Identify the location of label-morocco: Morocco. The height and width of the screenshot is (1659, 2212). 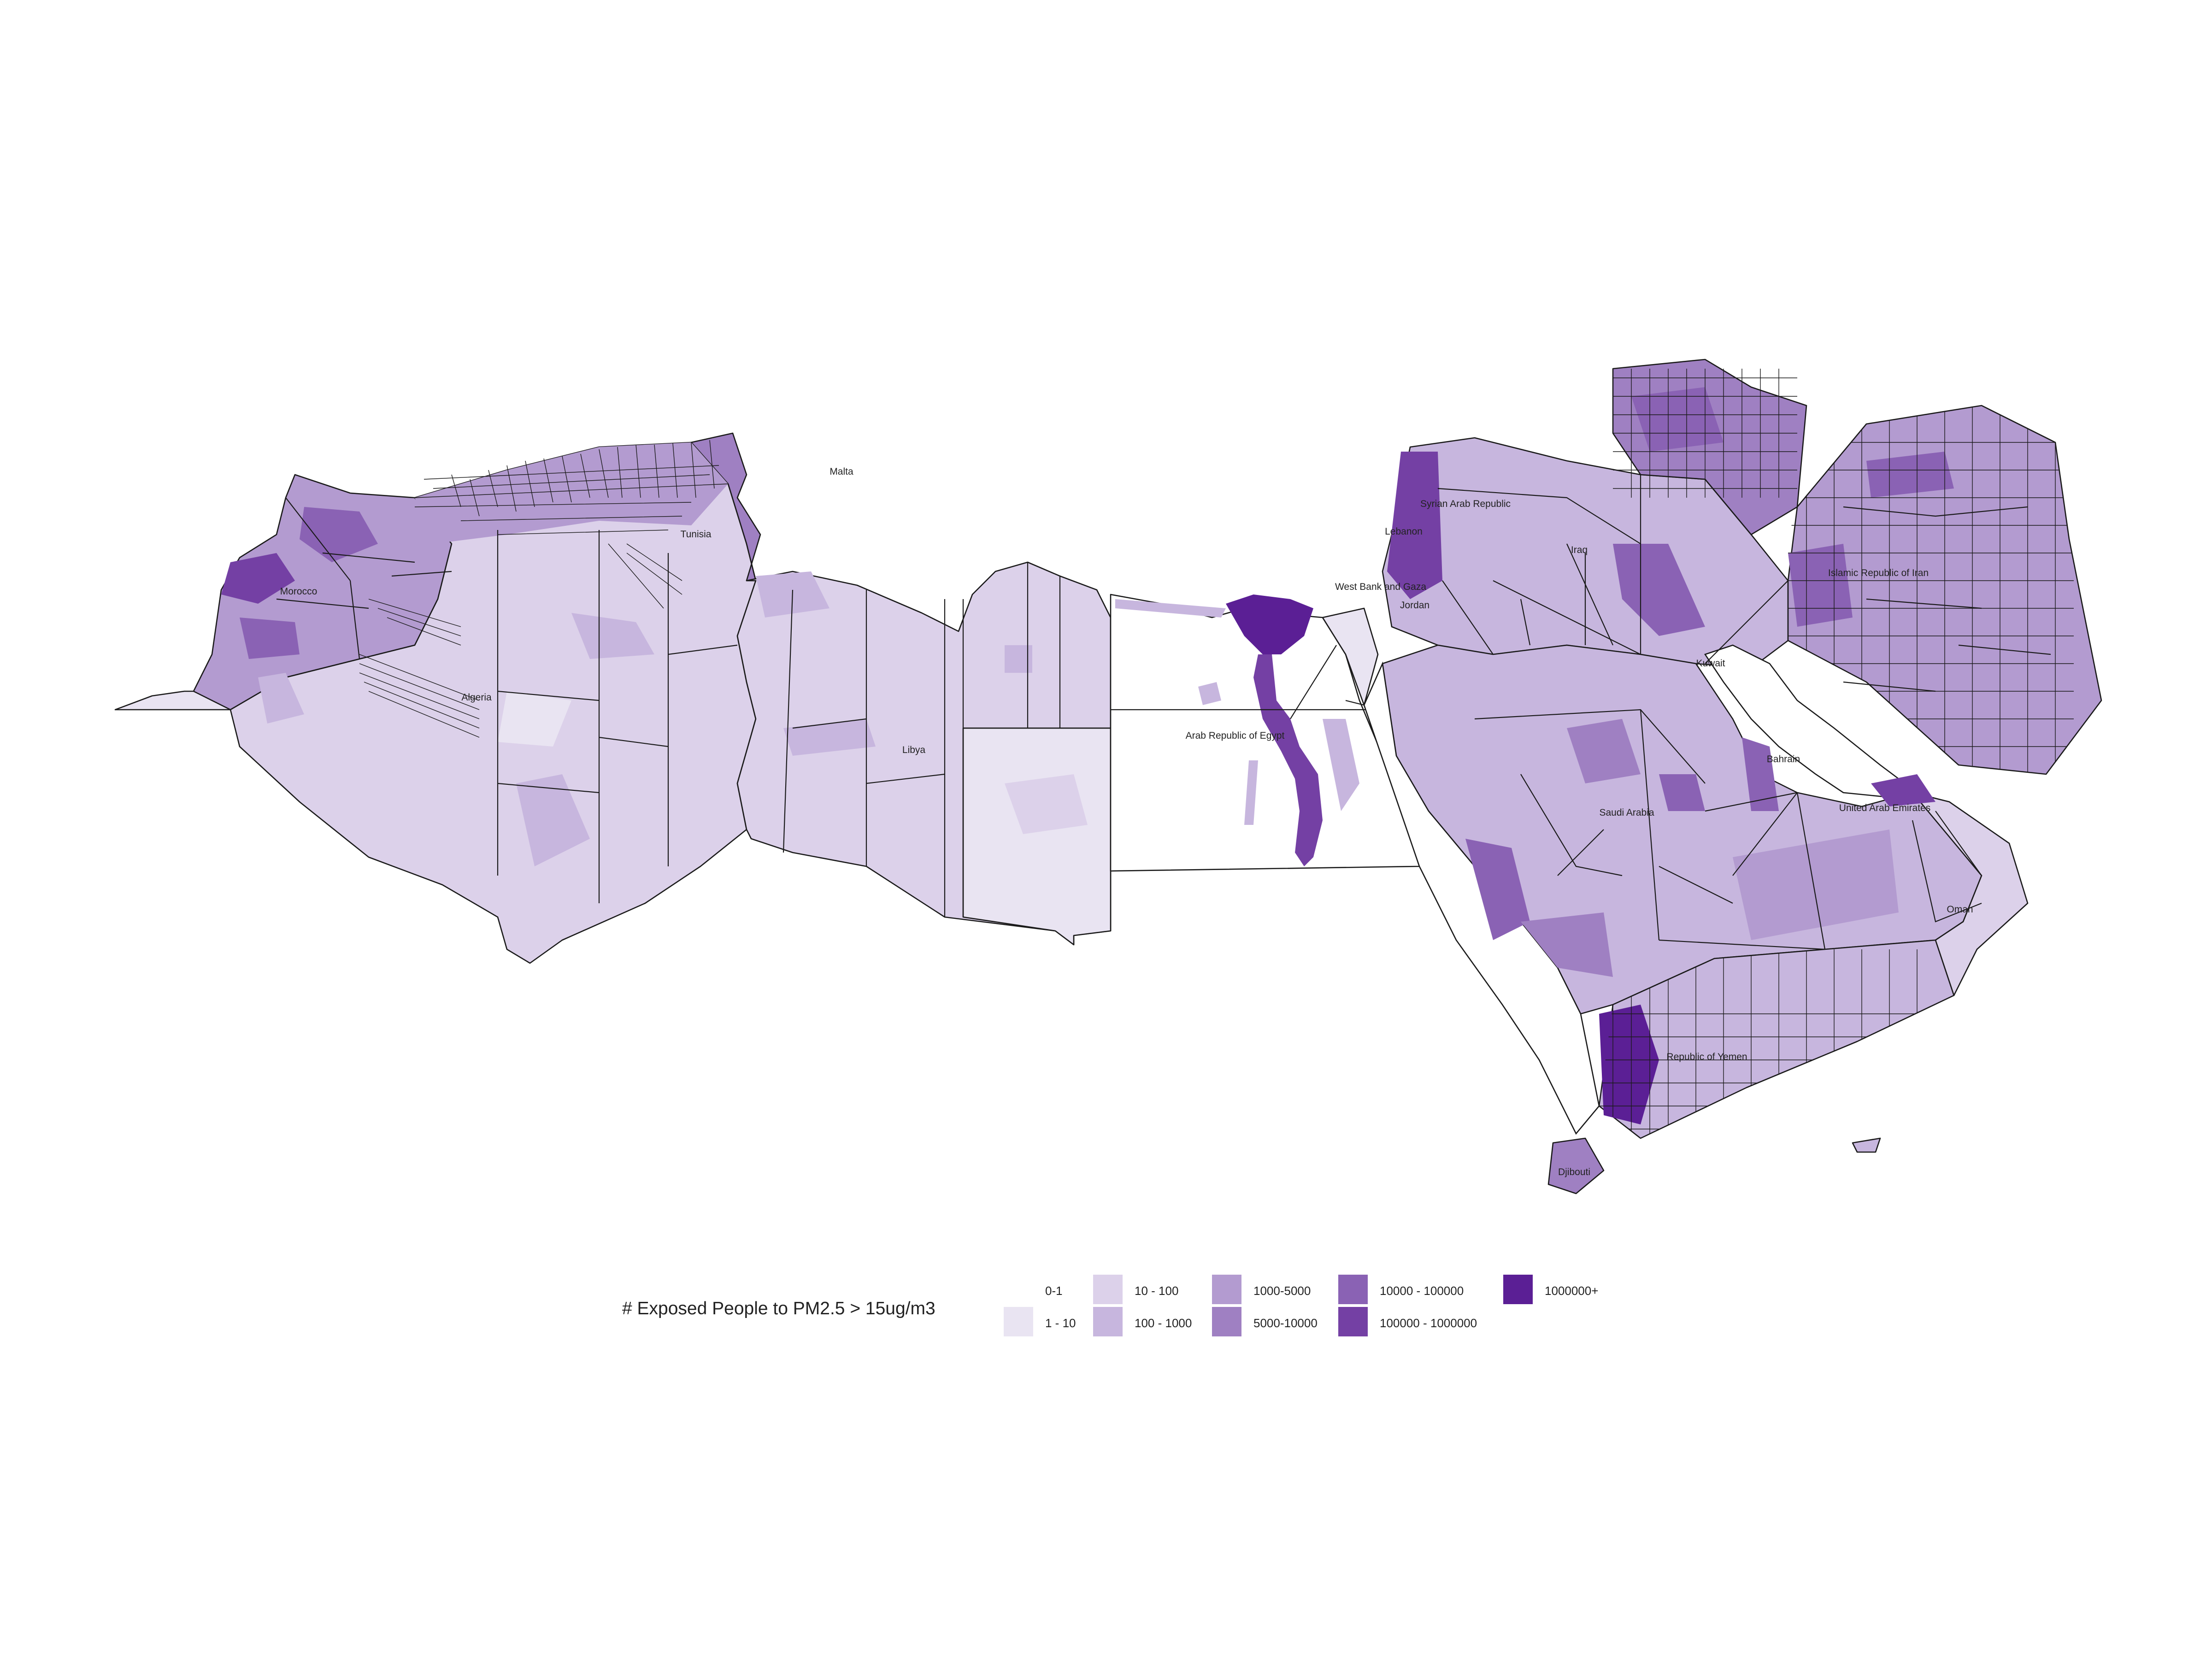
(299, 591).